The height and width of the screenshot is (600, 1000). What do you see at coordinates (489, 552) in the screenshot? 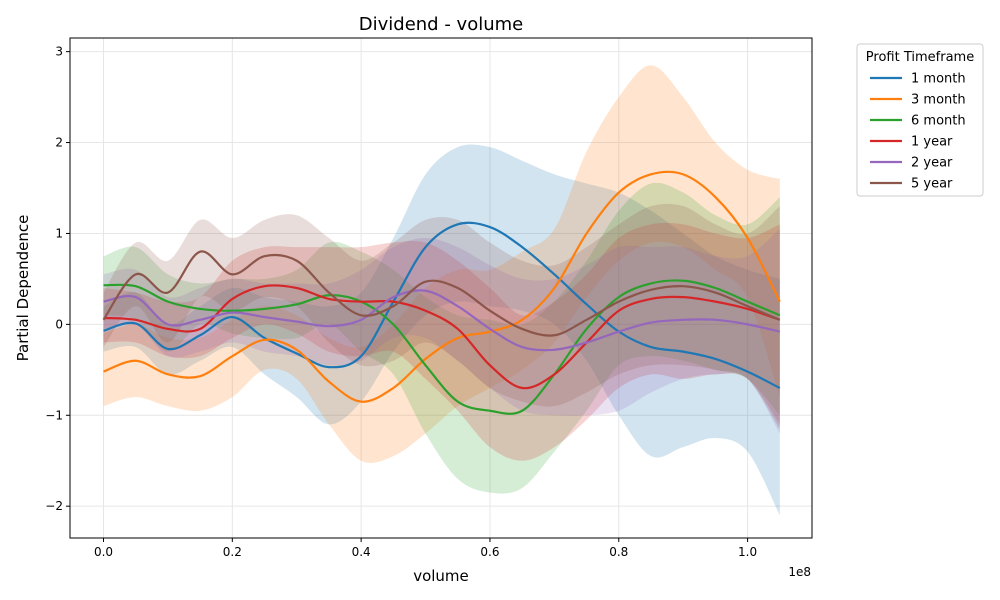
I see `x-tick-label: 0.6` at bounding box center [489, 552].